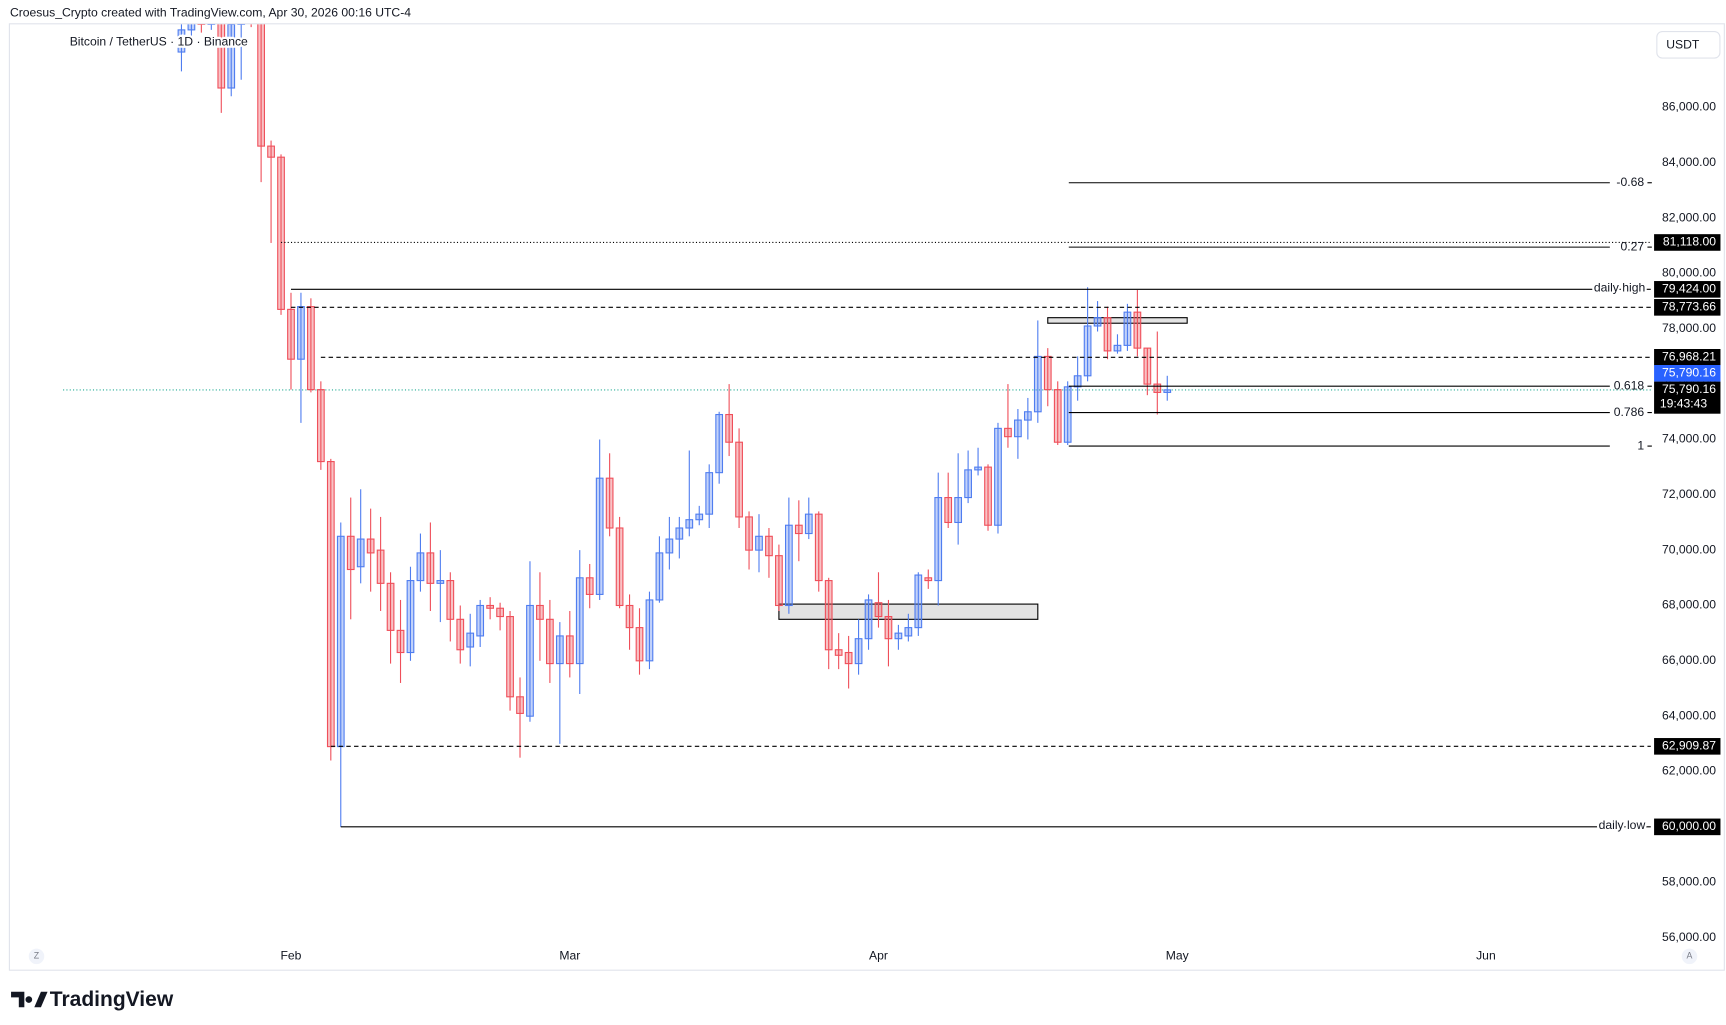  Describe the element at coordinates (1486, 956) in the screenshot. I see `x-tick-label: Jun` at that location.